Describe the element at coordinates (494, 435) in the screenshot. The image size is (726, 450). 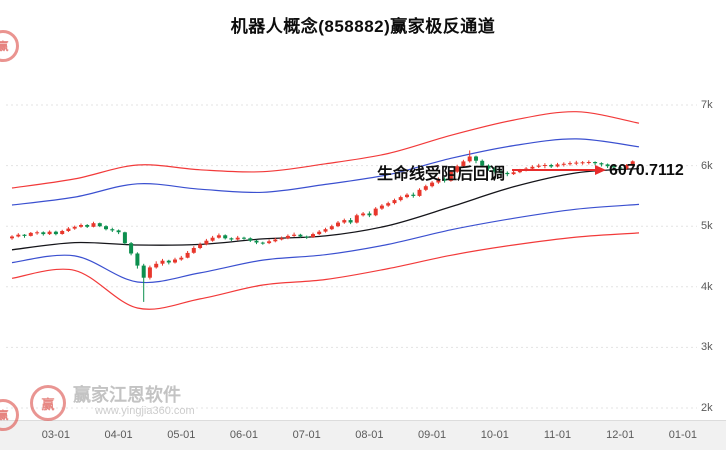
I see `x-tick-label: 10-01` at that location.